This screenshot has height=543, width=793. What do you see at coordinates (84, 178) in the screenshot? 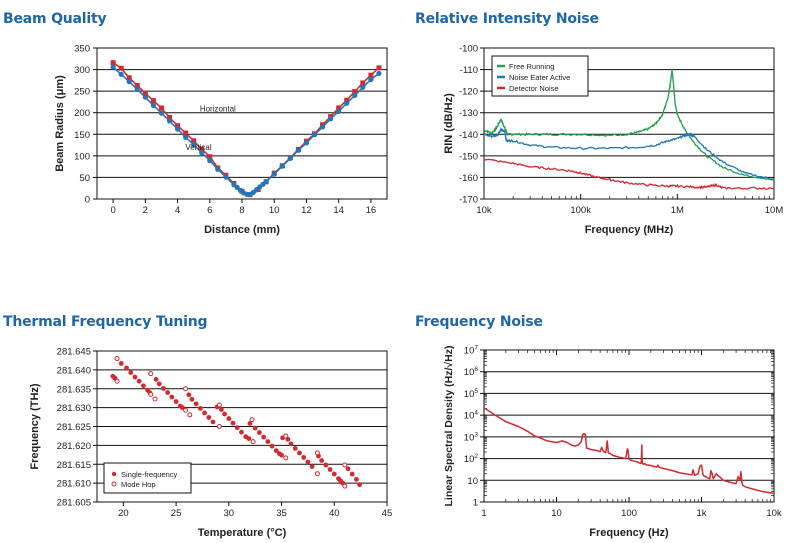
I see `y-tick-label: 50` at bounding box center [84, 178].